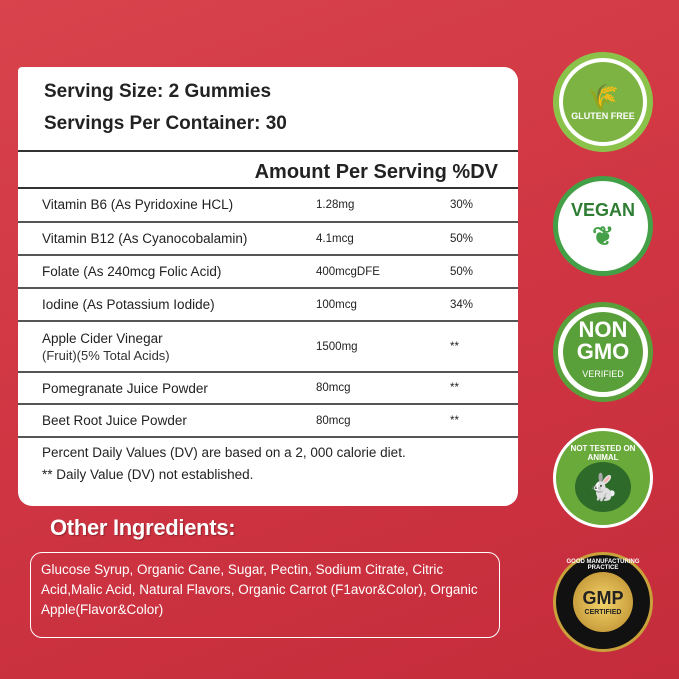 The height and width of the screenshot is (679, 679). I want to click on nutrient-name-text: Pomegranate Juice Powder, so click(125, 388).